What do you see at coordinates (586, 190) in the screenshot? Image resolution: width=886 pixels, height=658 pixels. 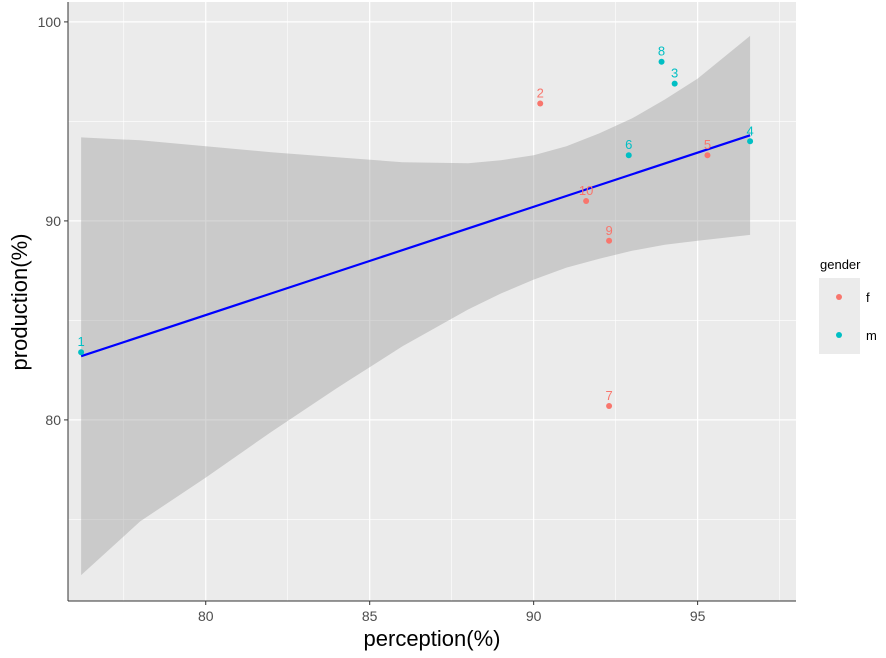 I see `point-label-10: 10` at bounding box center [586, 190].